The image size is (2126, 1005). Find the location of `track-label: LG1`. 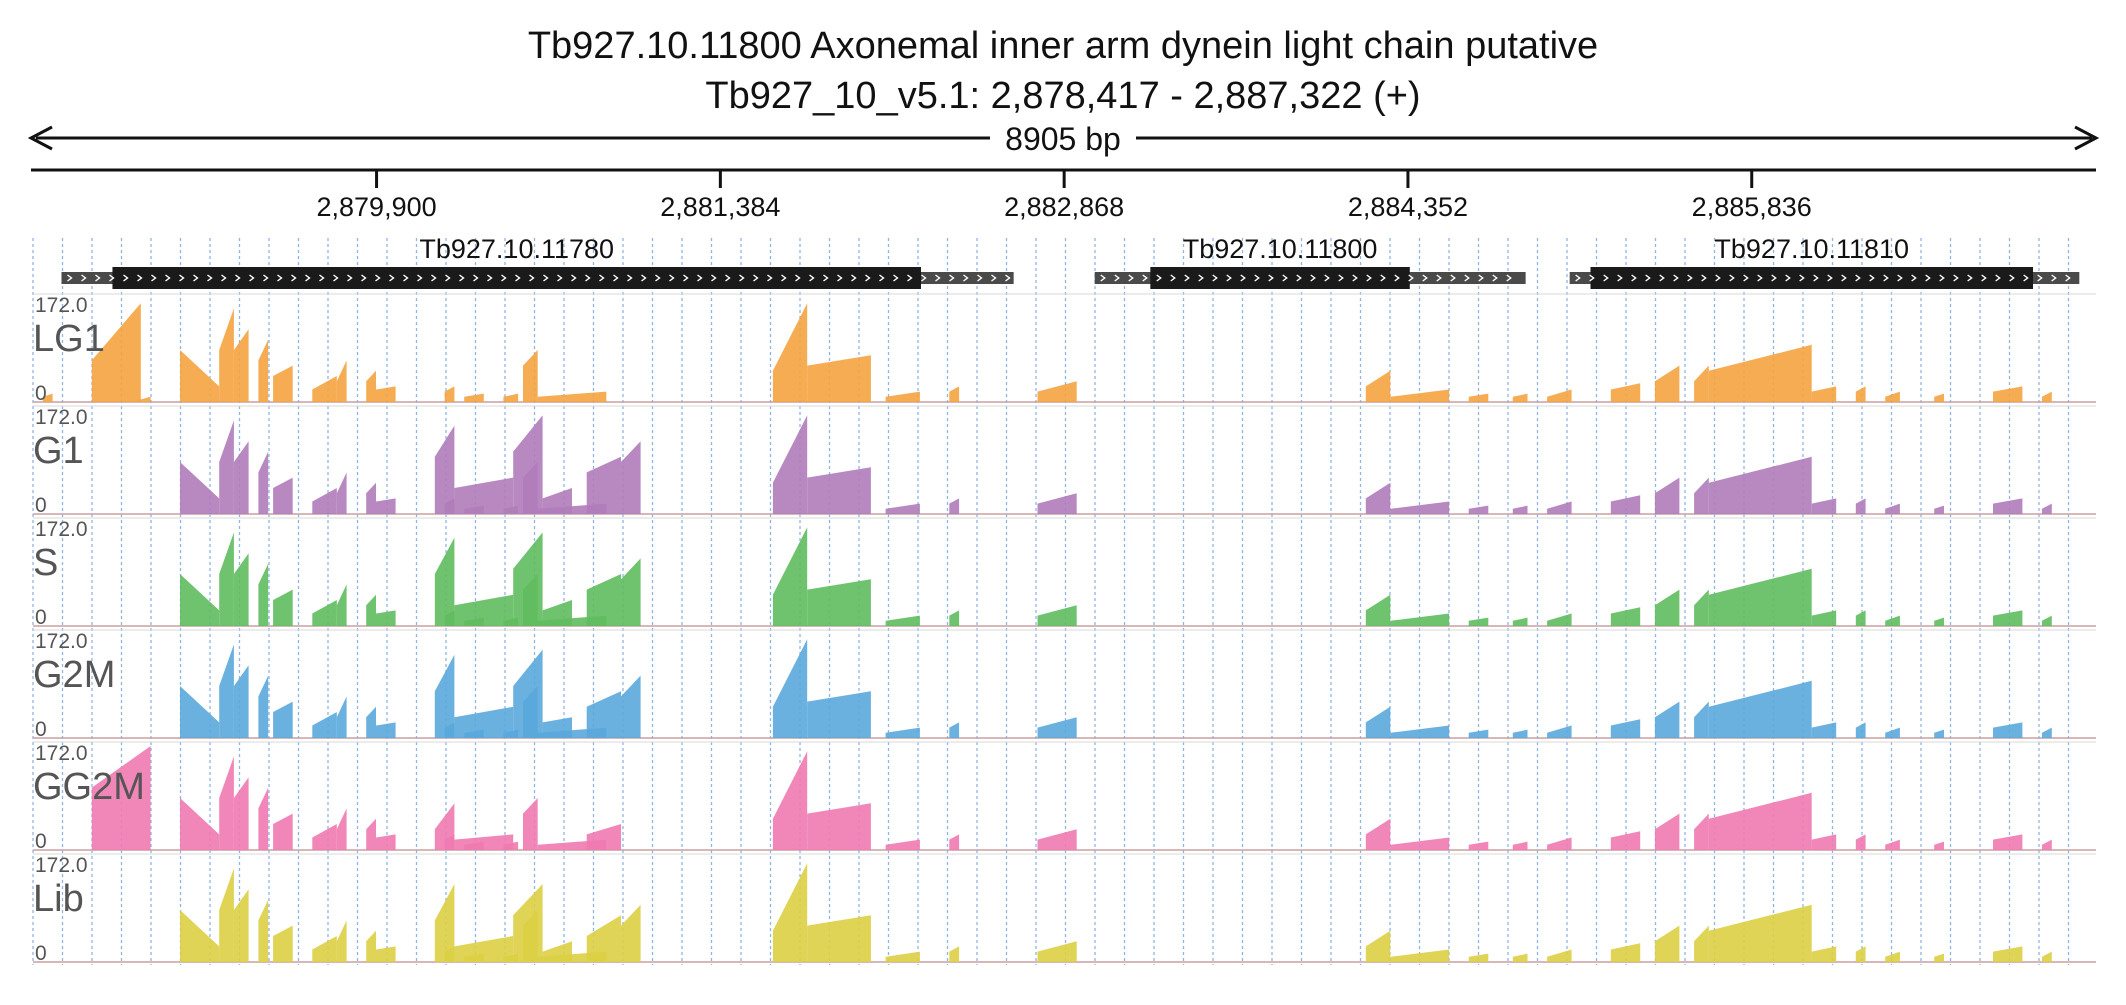

track-label: LG1 is located at coordinates (69, 339).